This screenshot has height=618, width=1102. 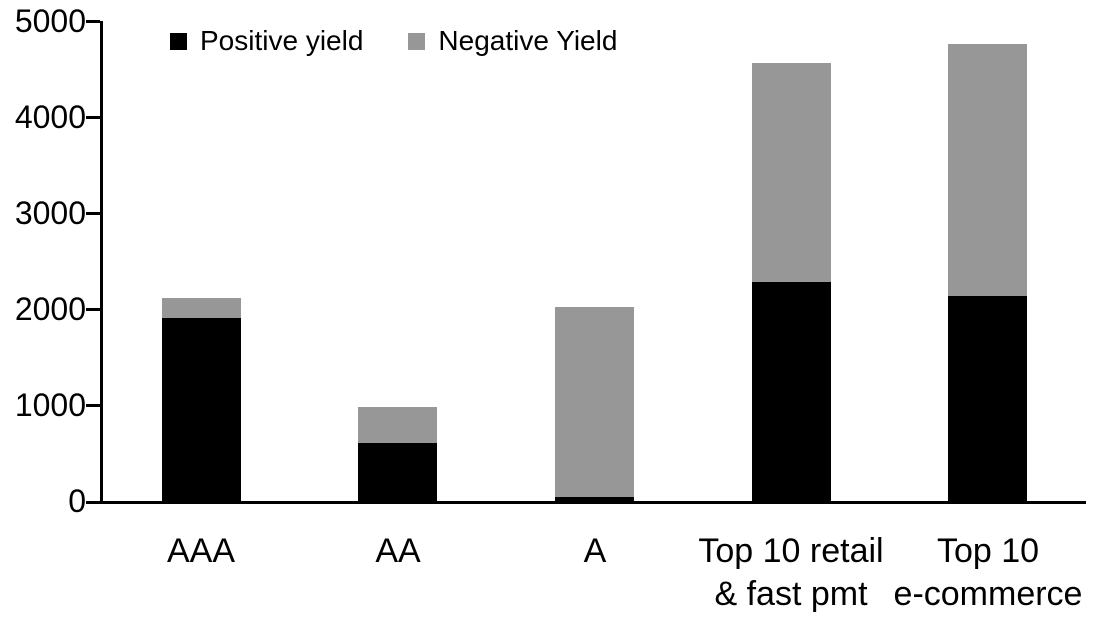 I want to click on y-tick-label: 3000, so click(x=50, y=213).